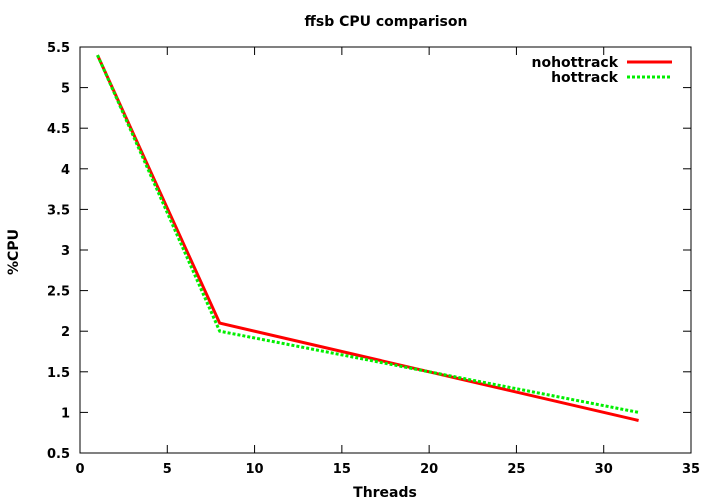 This screenshot has width=720, height=504. I want to click on x-tick-label: 15, so click(342, 469).